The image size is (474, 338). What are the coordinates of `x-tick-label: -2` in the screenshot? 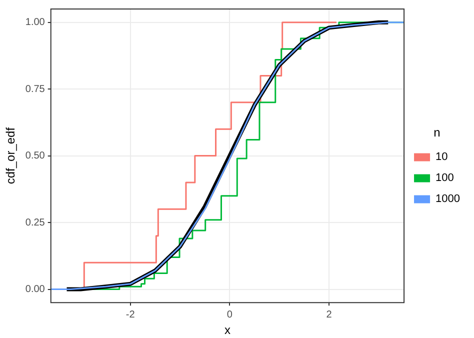 It's located at (131, 314).